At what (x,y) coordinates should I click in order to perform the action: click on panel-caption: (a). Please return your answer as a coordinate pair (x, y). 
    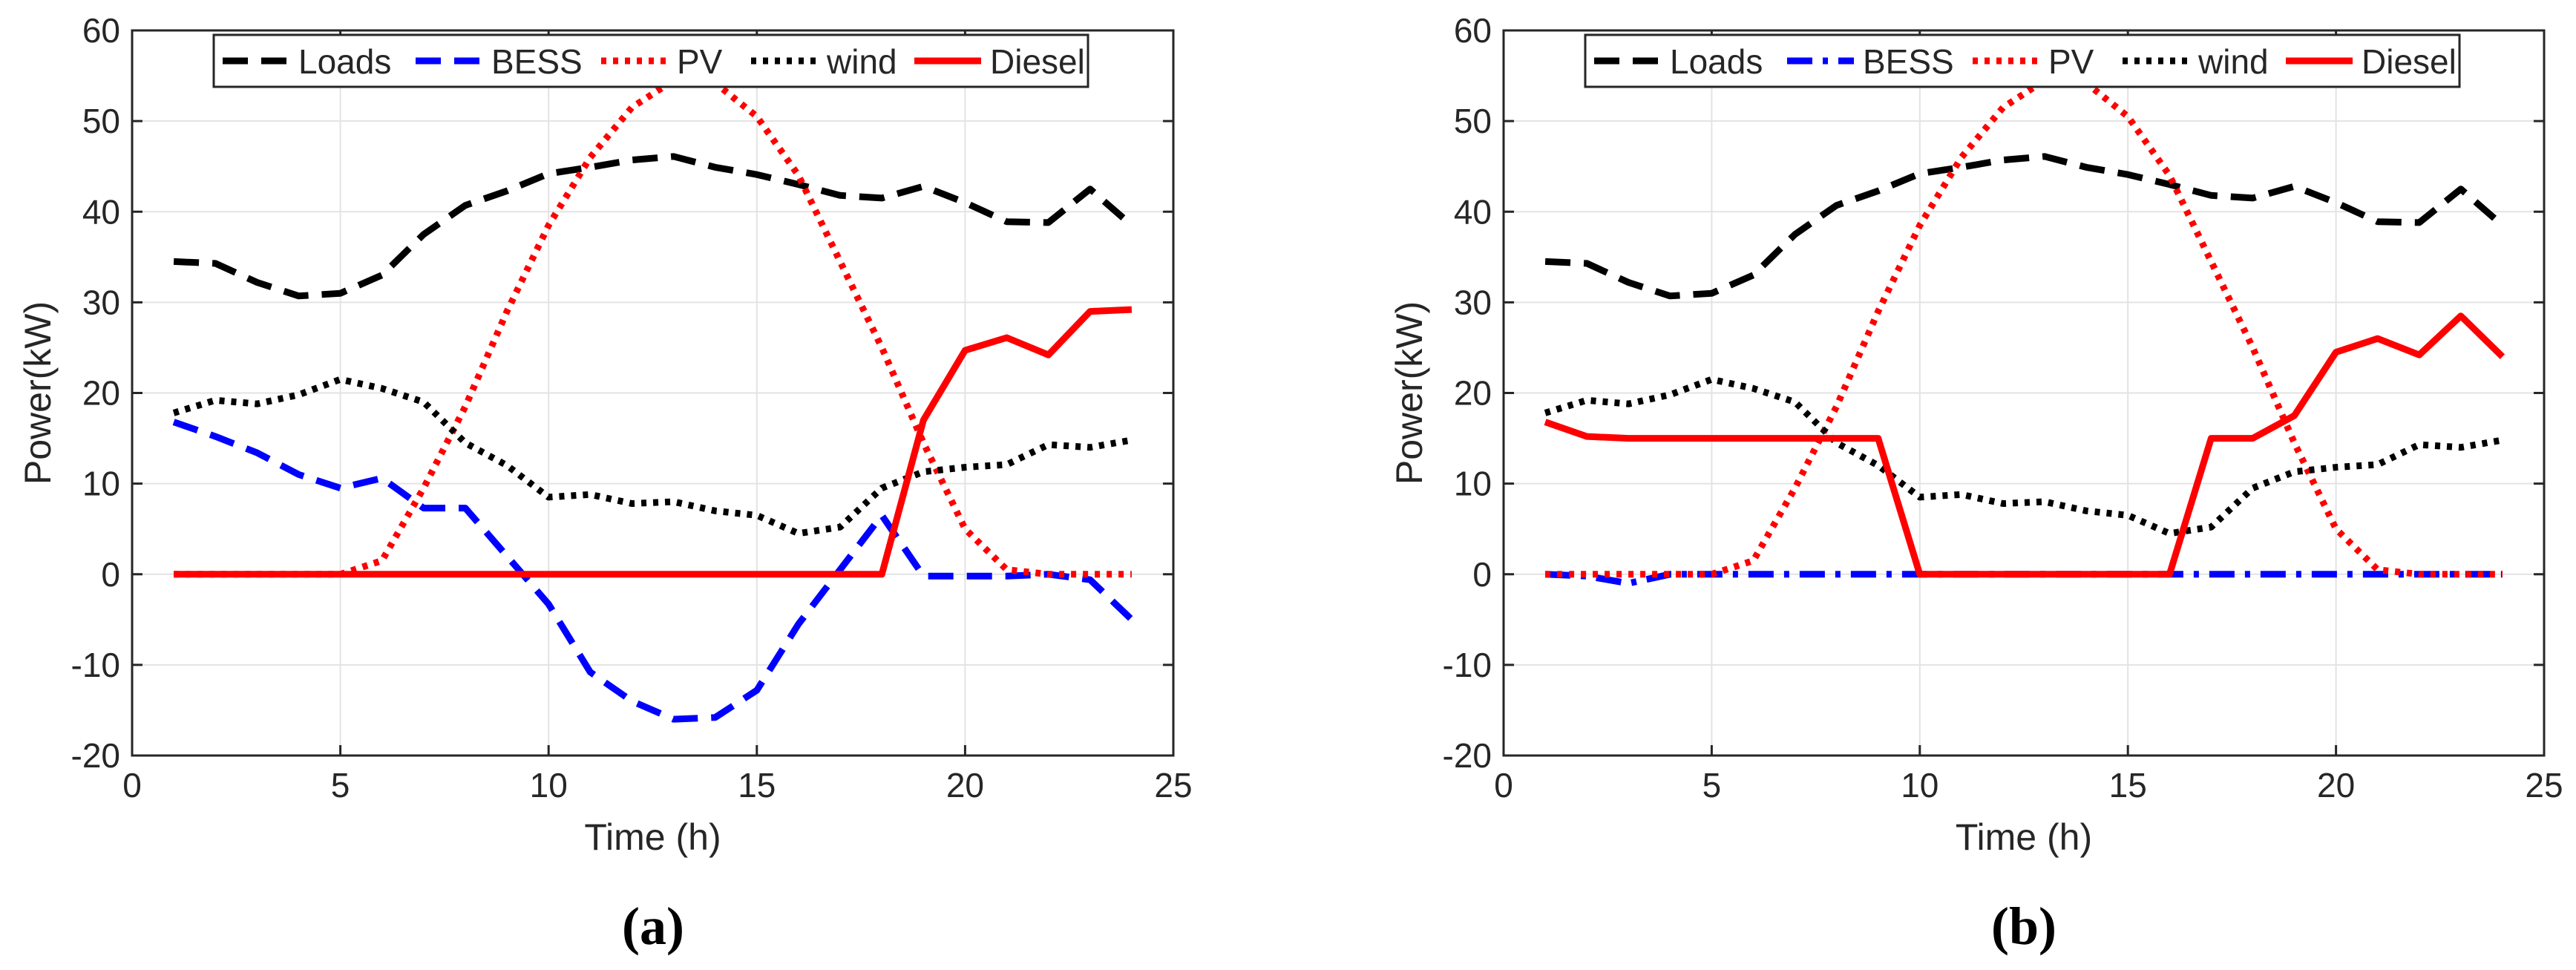
    Looking at the image, I should click on (653, 927).